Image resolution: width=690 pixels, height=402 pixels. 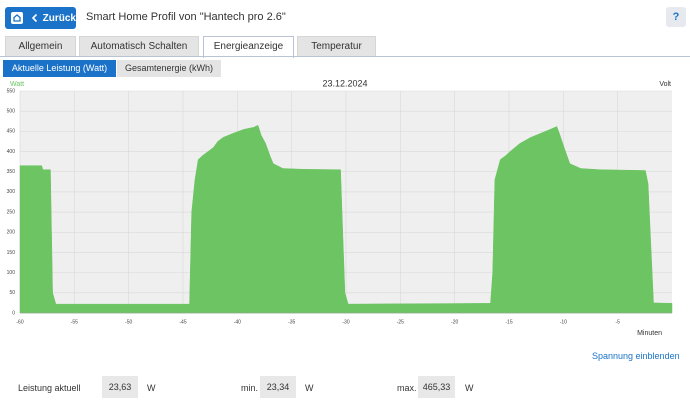 What do you see at coordinates (19, 322) in the screenshot?
I see `x-tick-label: -60` at bounding box center [19, 322].